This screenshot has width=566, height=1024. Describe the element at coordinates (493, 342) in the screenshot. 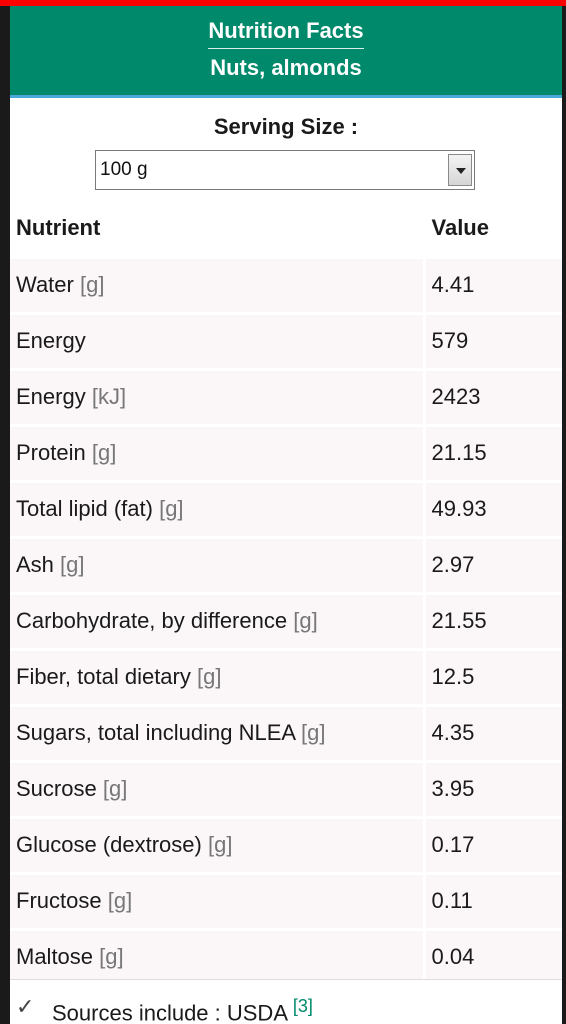

I see `nutrient-value: 579` at that location.